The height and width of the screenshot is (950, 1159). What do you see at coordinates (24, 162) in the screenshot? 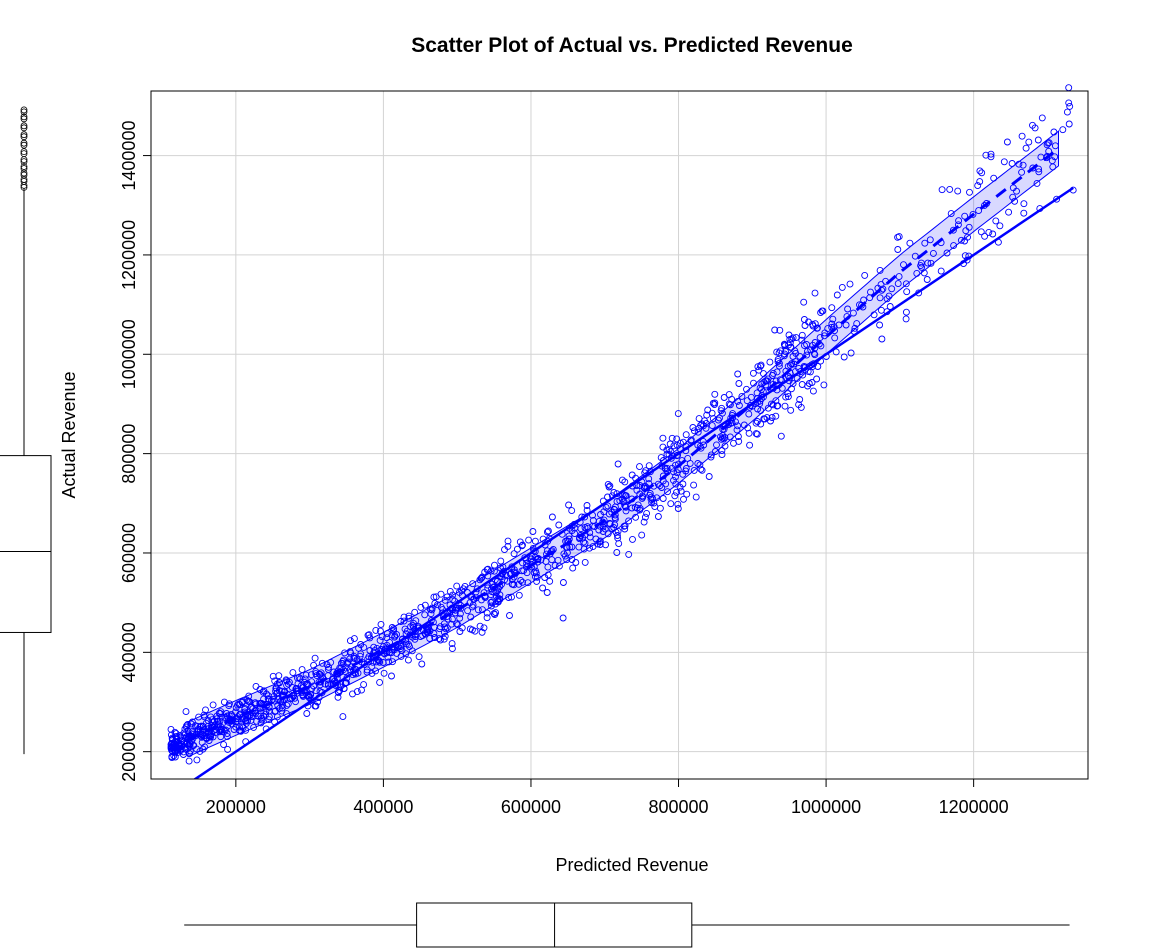
I see `y-box-outlier` at bounding box center [24, 162].